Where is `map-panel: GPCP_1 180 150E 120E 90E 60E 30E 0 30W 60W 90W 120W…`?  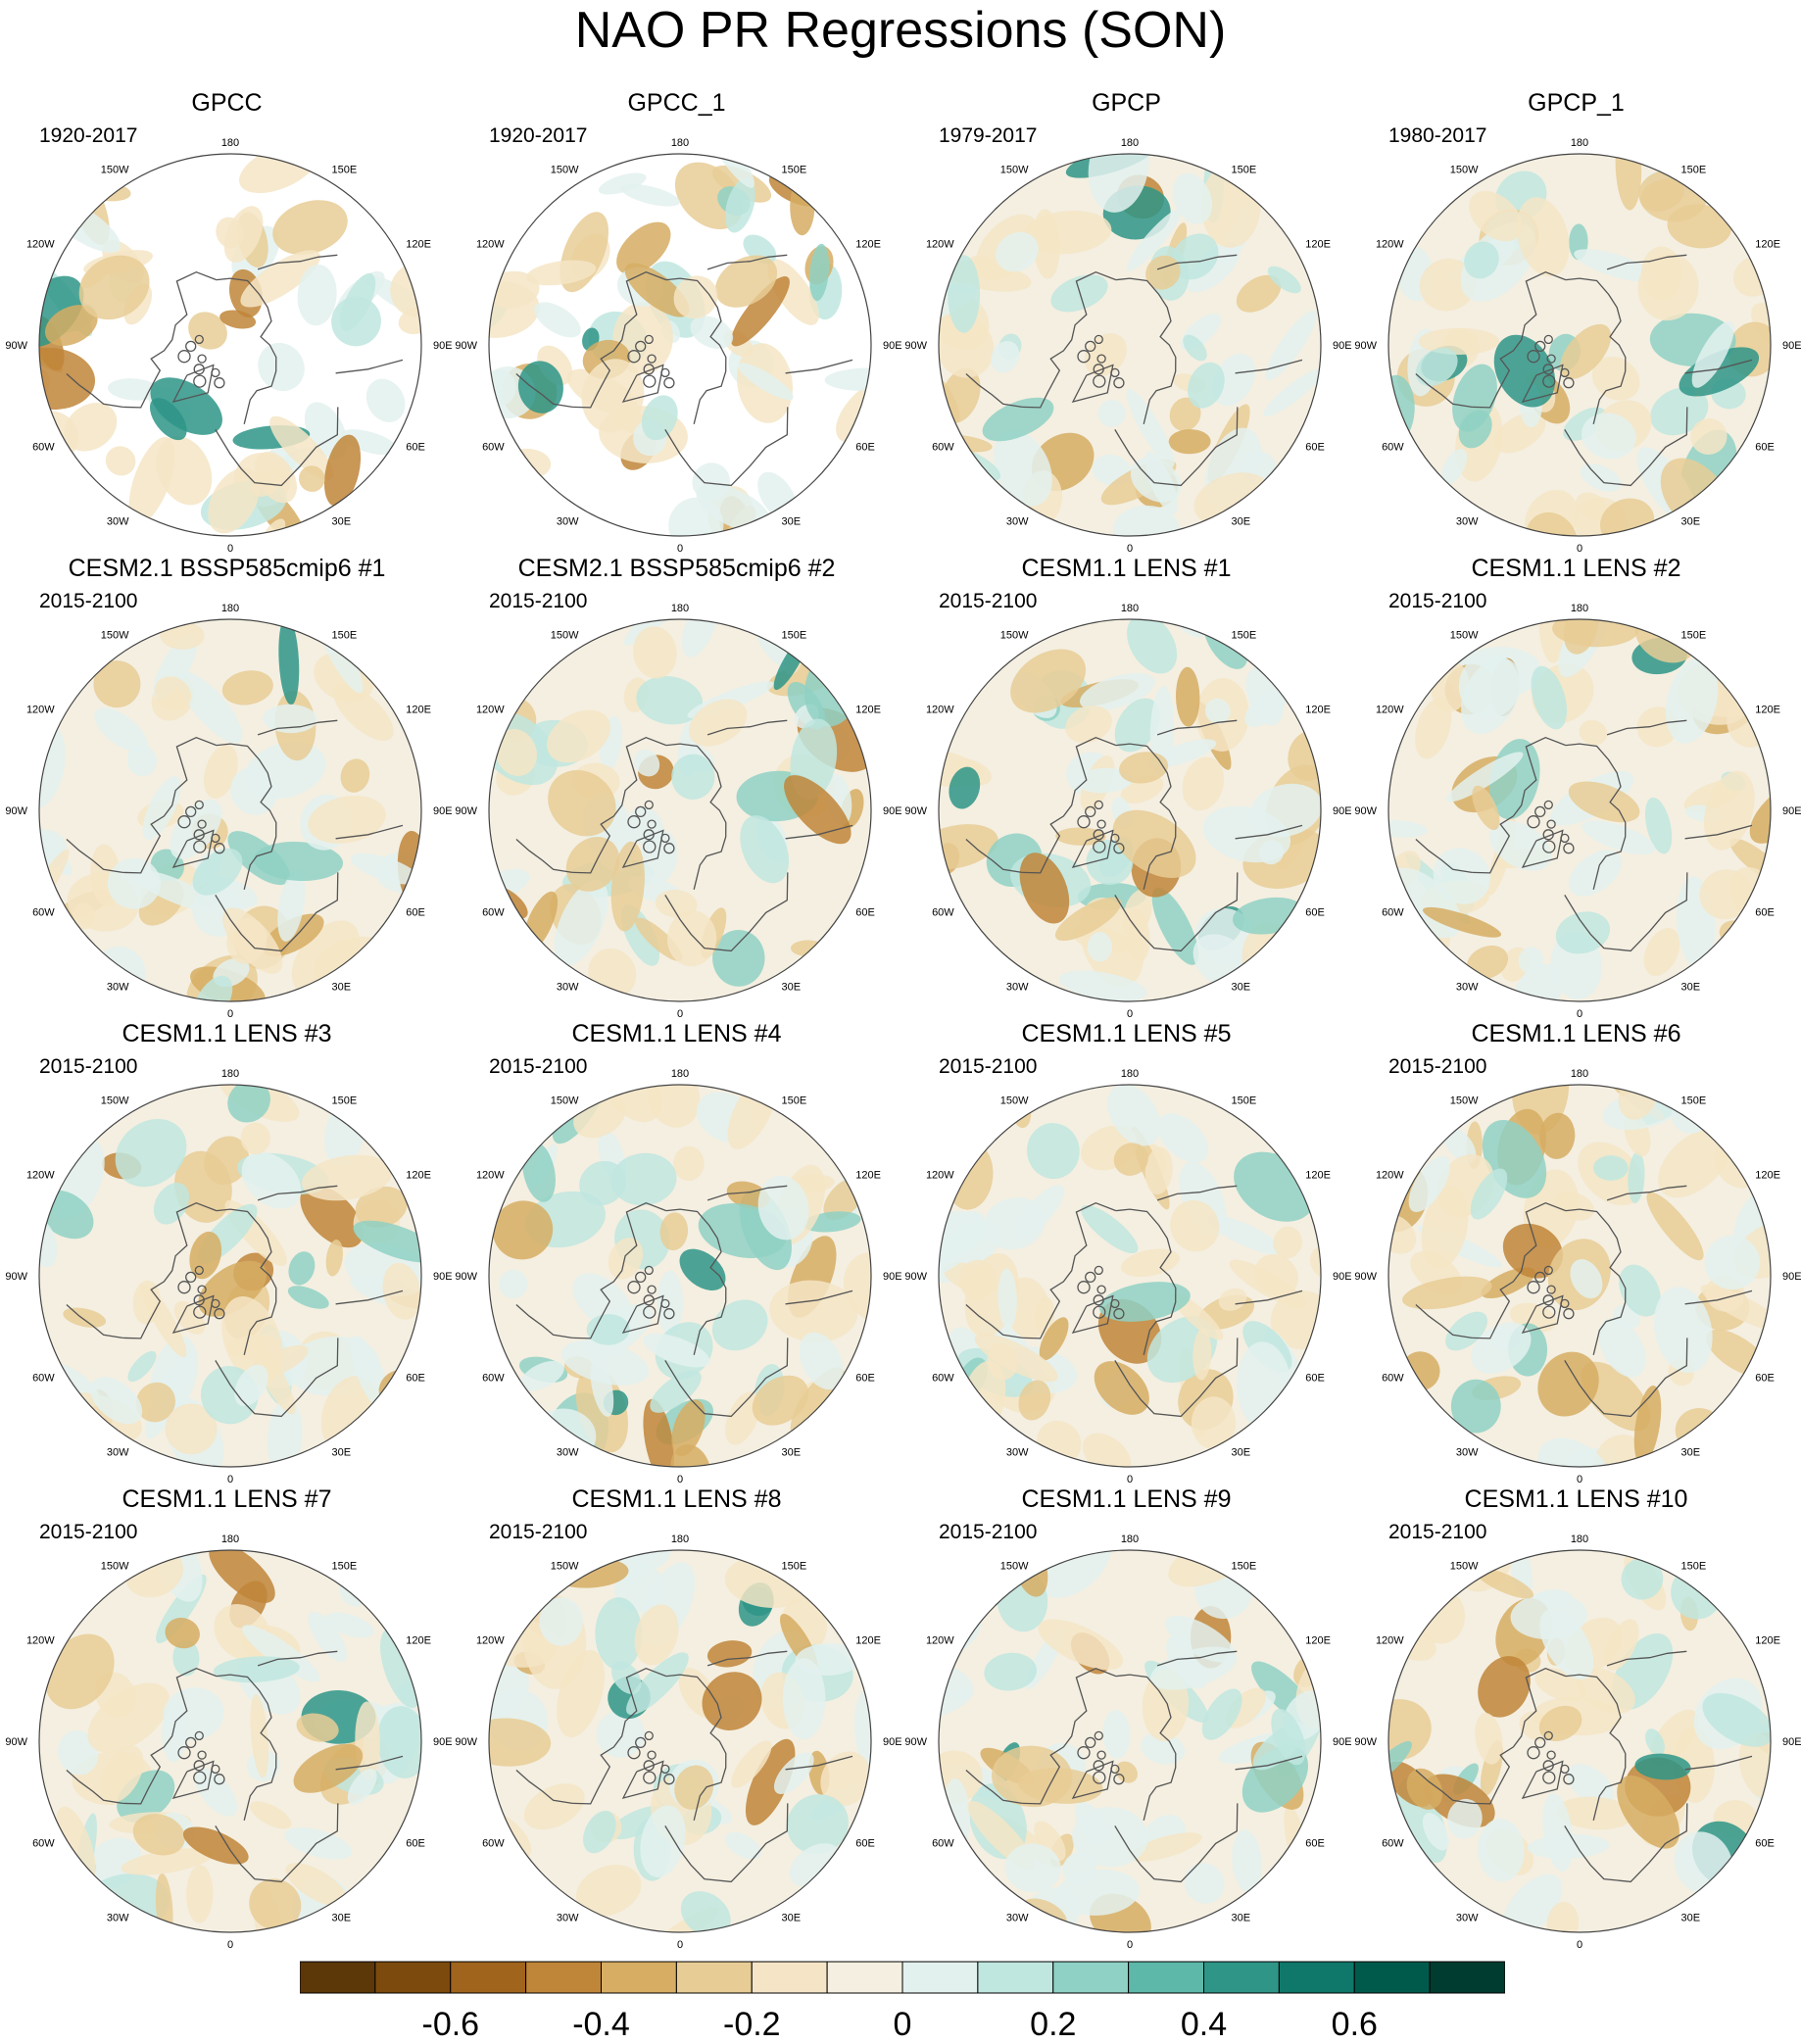 map-panel: GPCP_1 180 150E 120E 90E 60E 30E 0 30W 60W 90W 120W… is located at coordinates (1576, 322).